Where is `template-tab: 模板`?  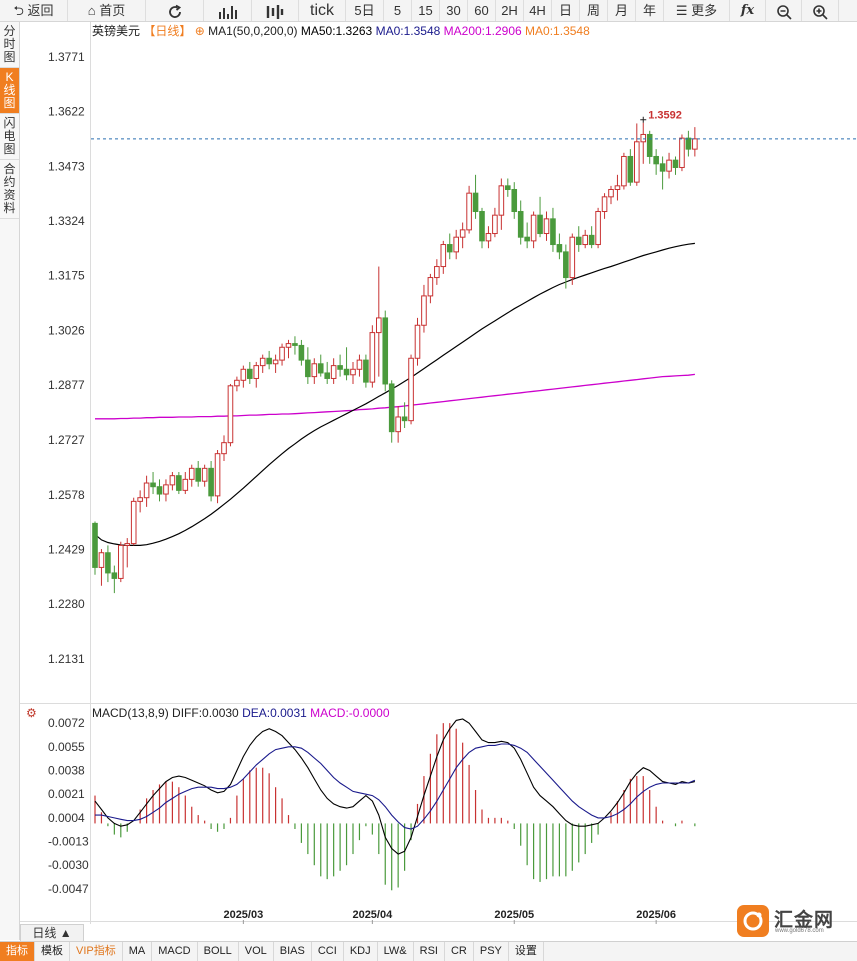 template-tab: 模板 is located at coordinates (52, 951).